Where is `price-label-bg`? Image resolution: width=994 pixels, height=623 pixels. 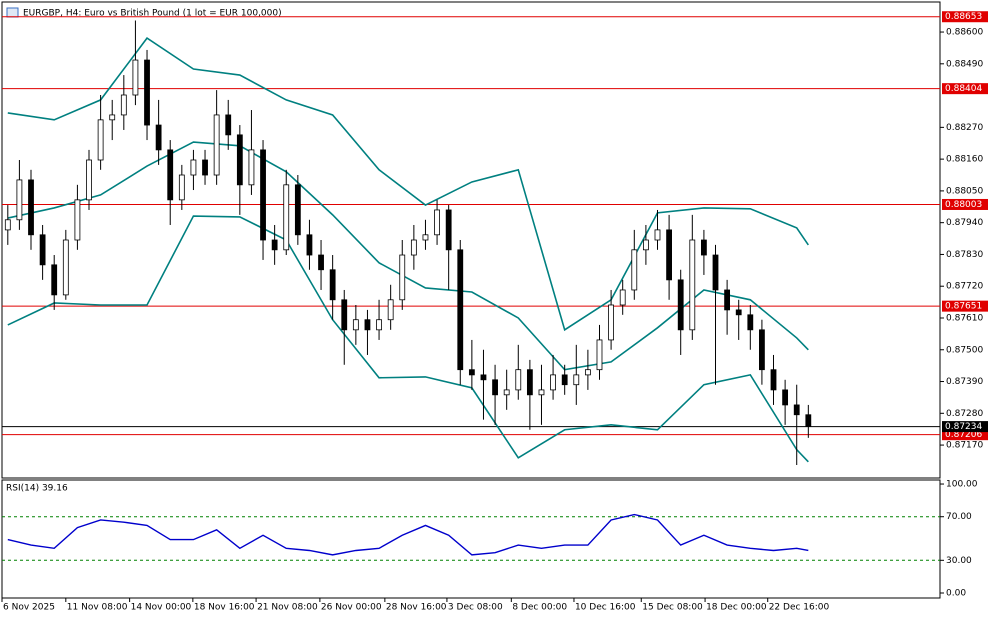 price-label-bg is located at coordinates (965, 427).